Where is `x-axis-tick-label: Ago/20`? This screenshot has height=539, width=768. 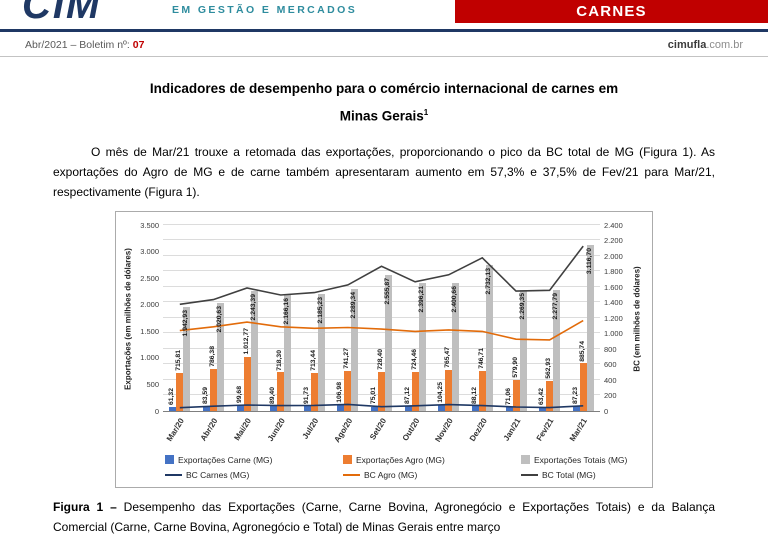
x-axis-tick-label: Ago/20 is located at coordinates (343, 430).